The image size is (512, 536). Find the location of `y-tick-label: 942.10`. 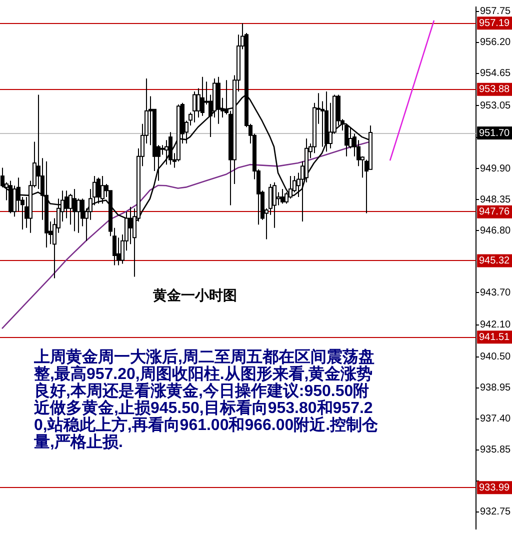

y-tick-label: 942.10 is located at coordinates (496, 325).